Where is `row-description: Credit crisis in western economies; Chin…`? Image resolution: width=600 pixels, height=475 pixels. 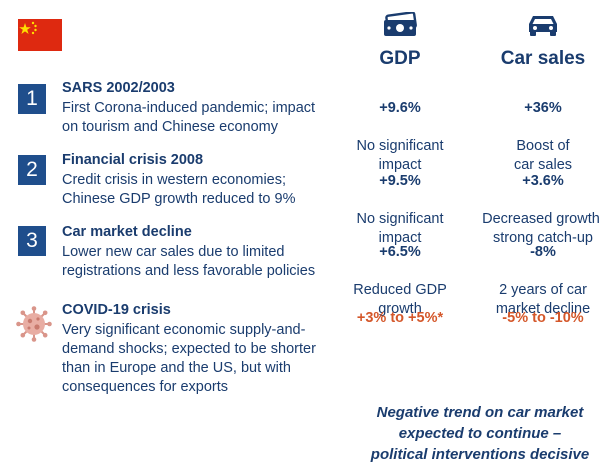 row-description: Credit crisis in western economies; Chin… is located at coordinates (179, 189).